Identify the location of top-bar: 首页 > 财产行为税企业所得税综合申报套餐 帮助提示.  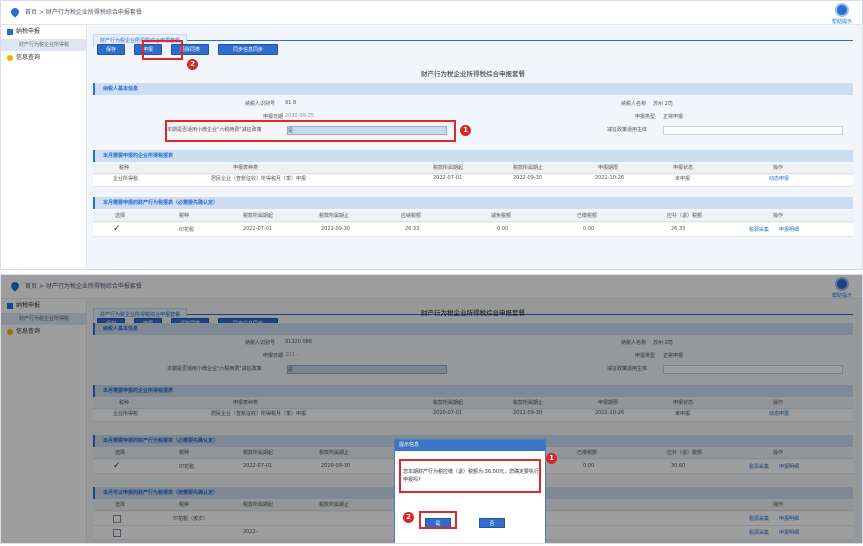
(431, 13).